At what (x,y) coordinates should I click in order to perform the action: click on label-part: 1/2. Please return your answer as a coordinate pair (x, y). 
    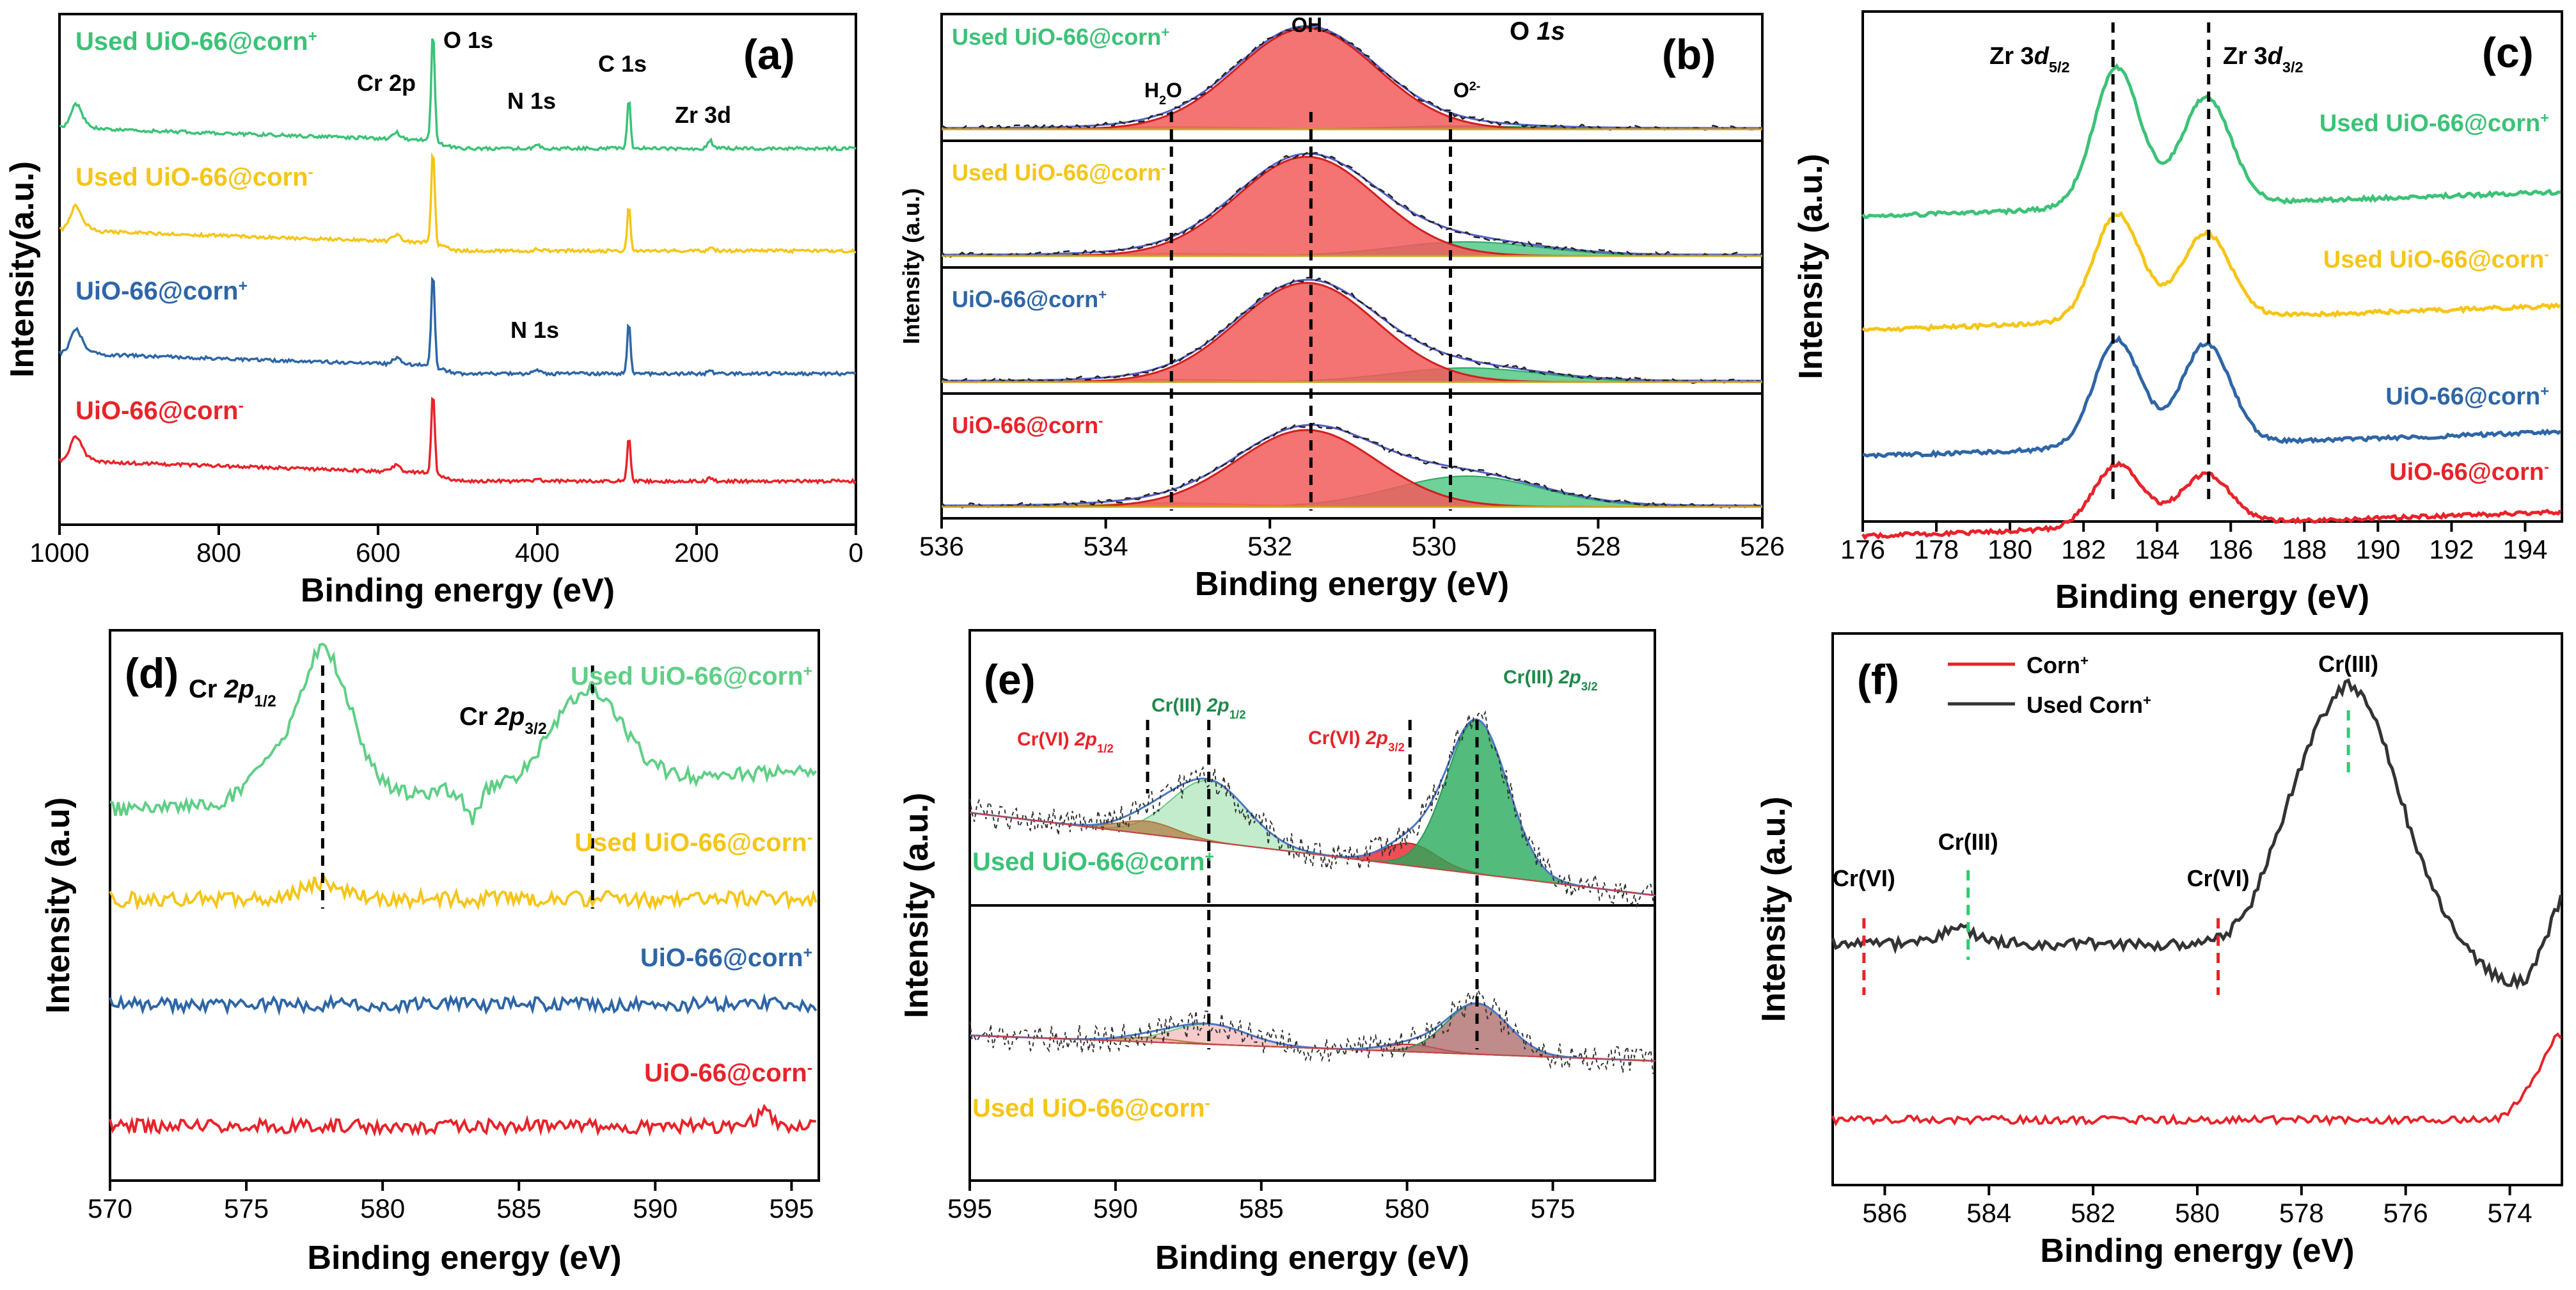
    Looking at the image, I should click on (265, 701).